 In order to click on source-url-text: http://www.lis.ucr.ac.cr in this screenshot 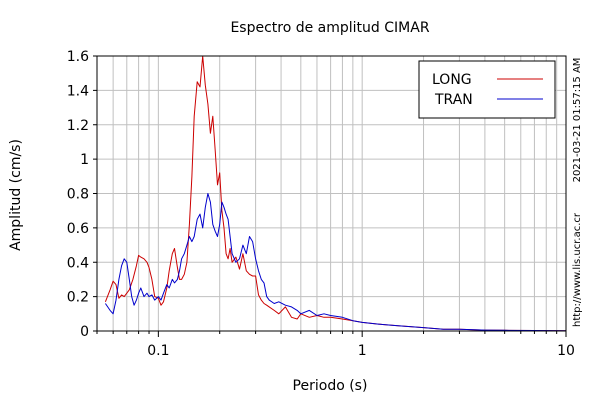, I will do `click(577, 269)`.